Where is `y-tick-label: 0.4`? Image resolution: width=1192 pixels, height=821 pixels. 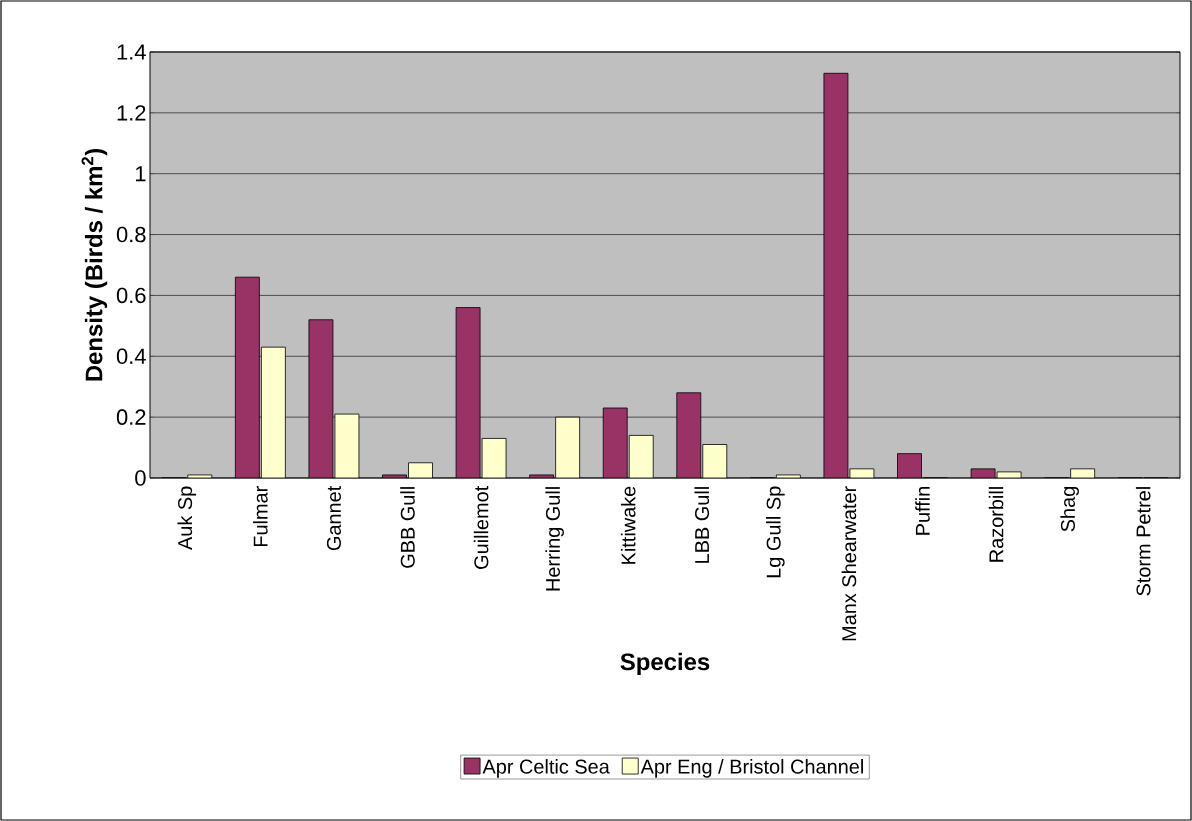
y-tick-label: 0.4 is located at coordinates (131, 356).